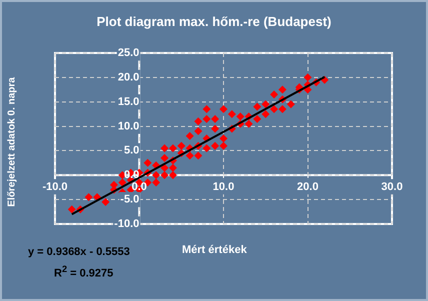 The width and height of the screenshot is (428, 301). Describe the element at coordinates (129, 102) in the screenshot. I see `y-tick-label: 15.0` at that location.